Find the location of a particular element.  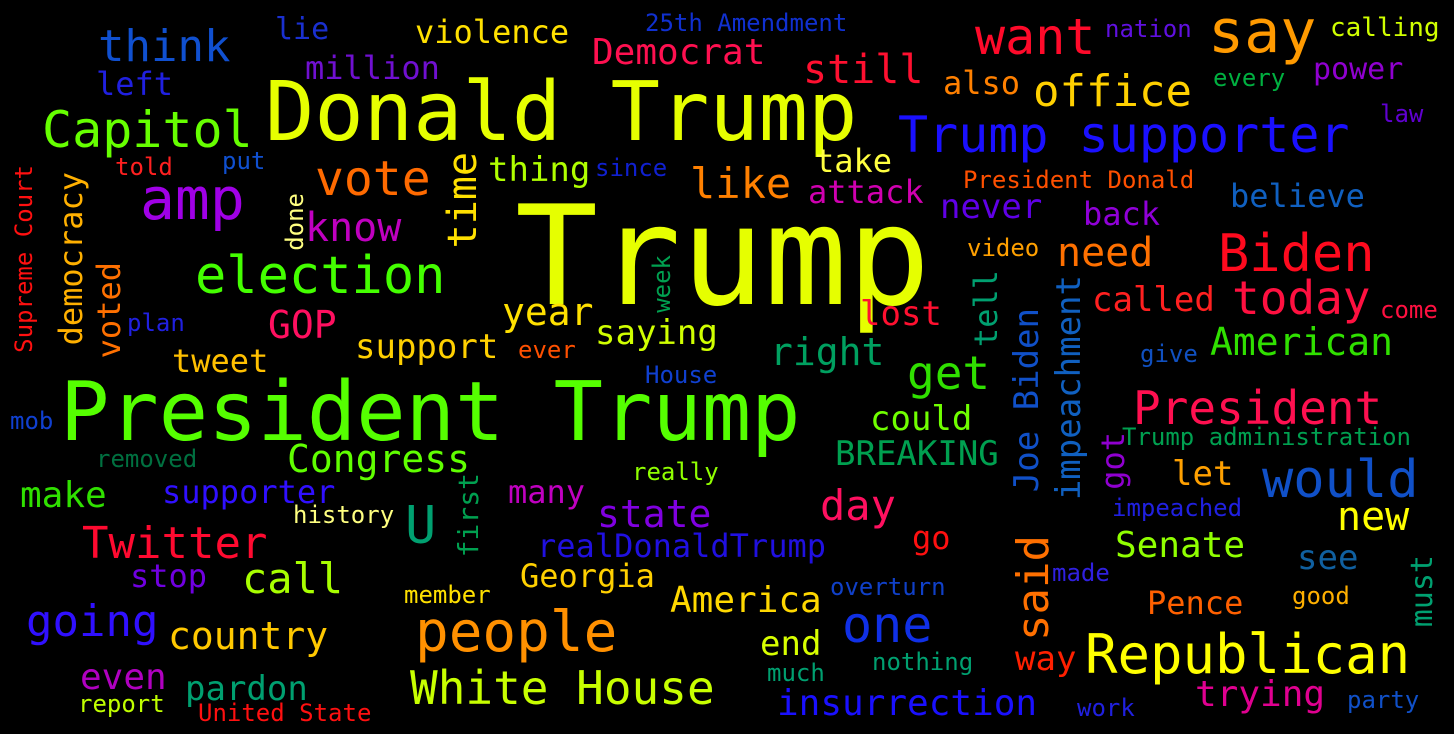

word-vote: vote is located at coordinates (373, 179).